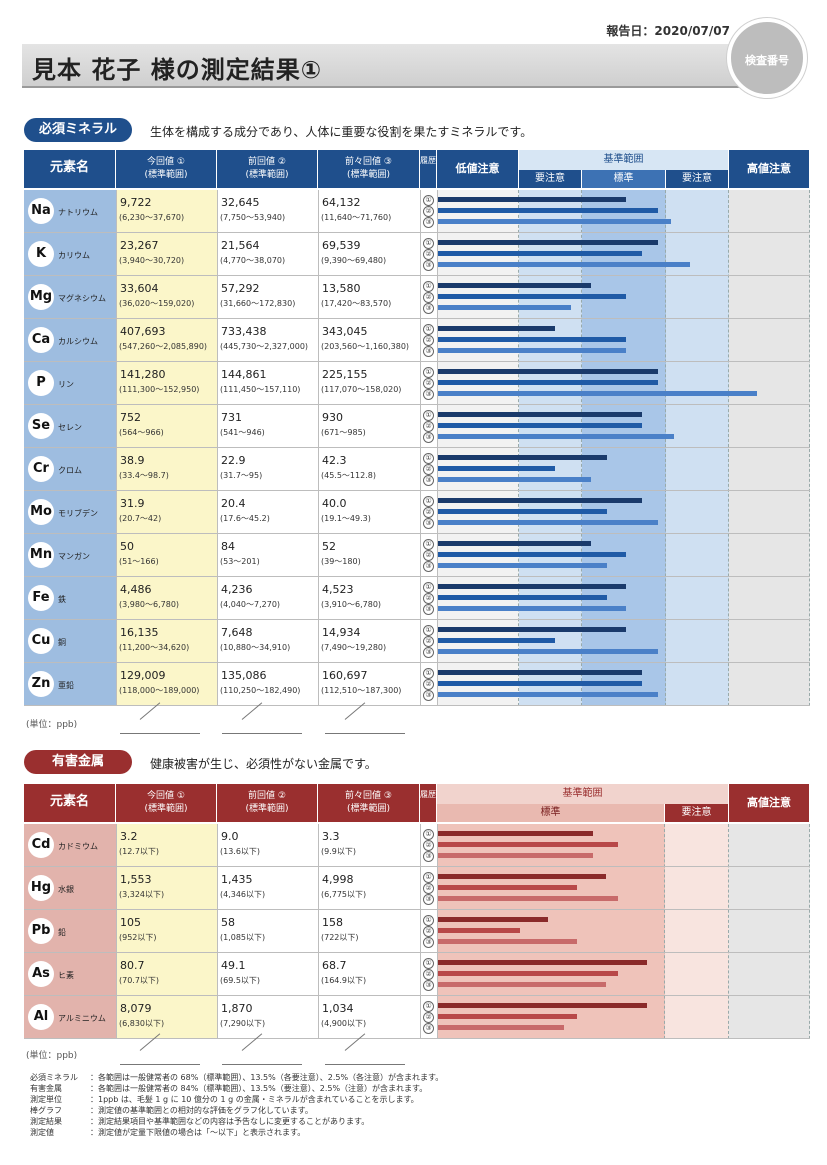 The image size is (827, 1165). What do you see at coordinates (334, 965) in the screenshot?
I see `before_prev-value: 68.7` at bounding box center [334, 965].